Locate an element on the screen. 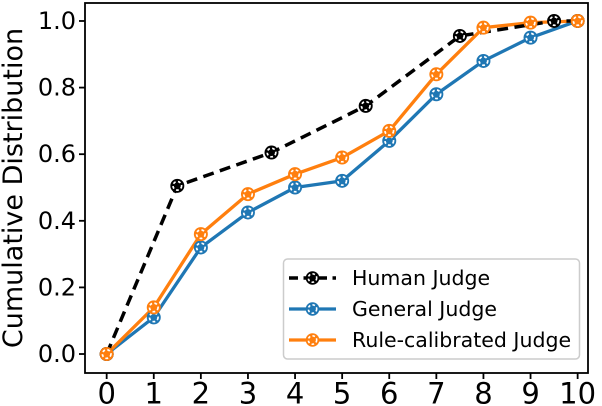  legend-box is located at coordinates (431, 309).